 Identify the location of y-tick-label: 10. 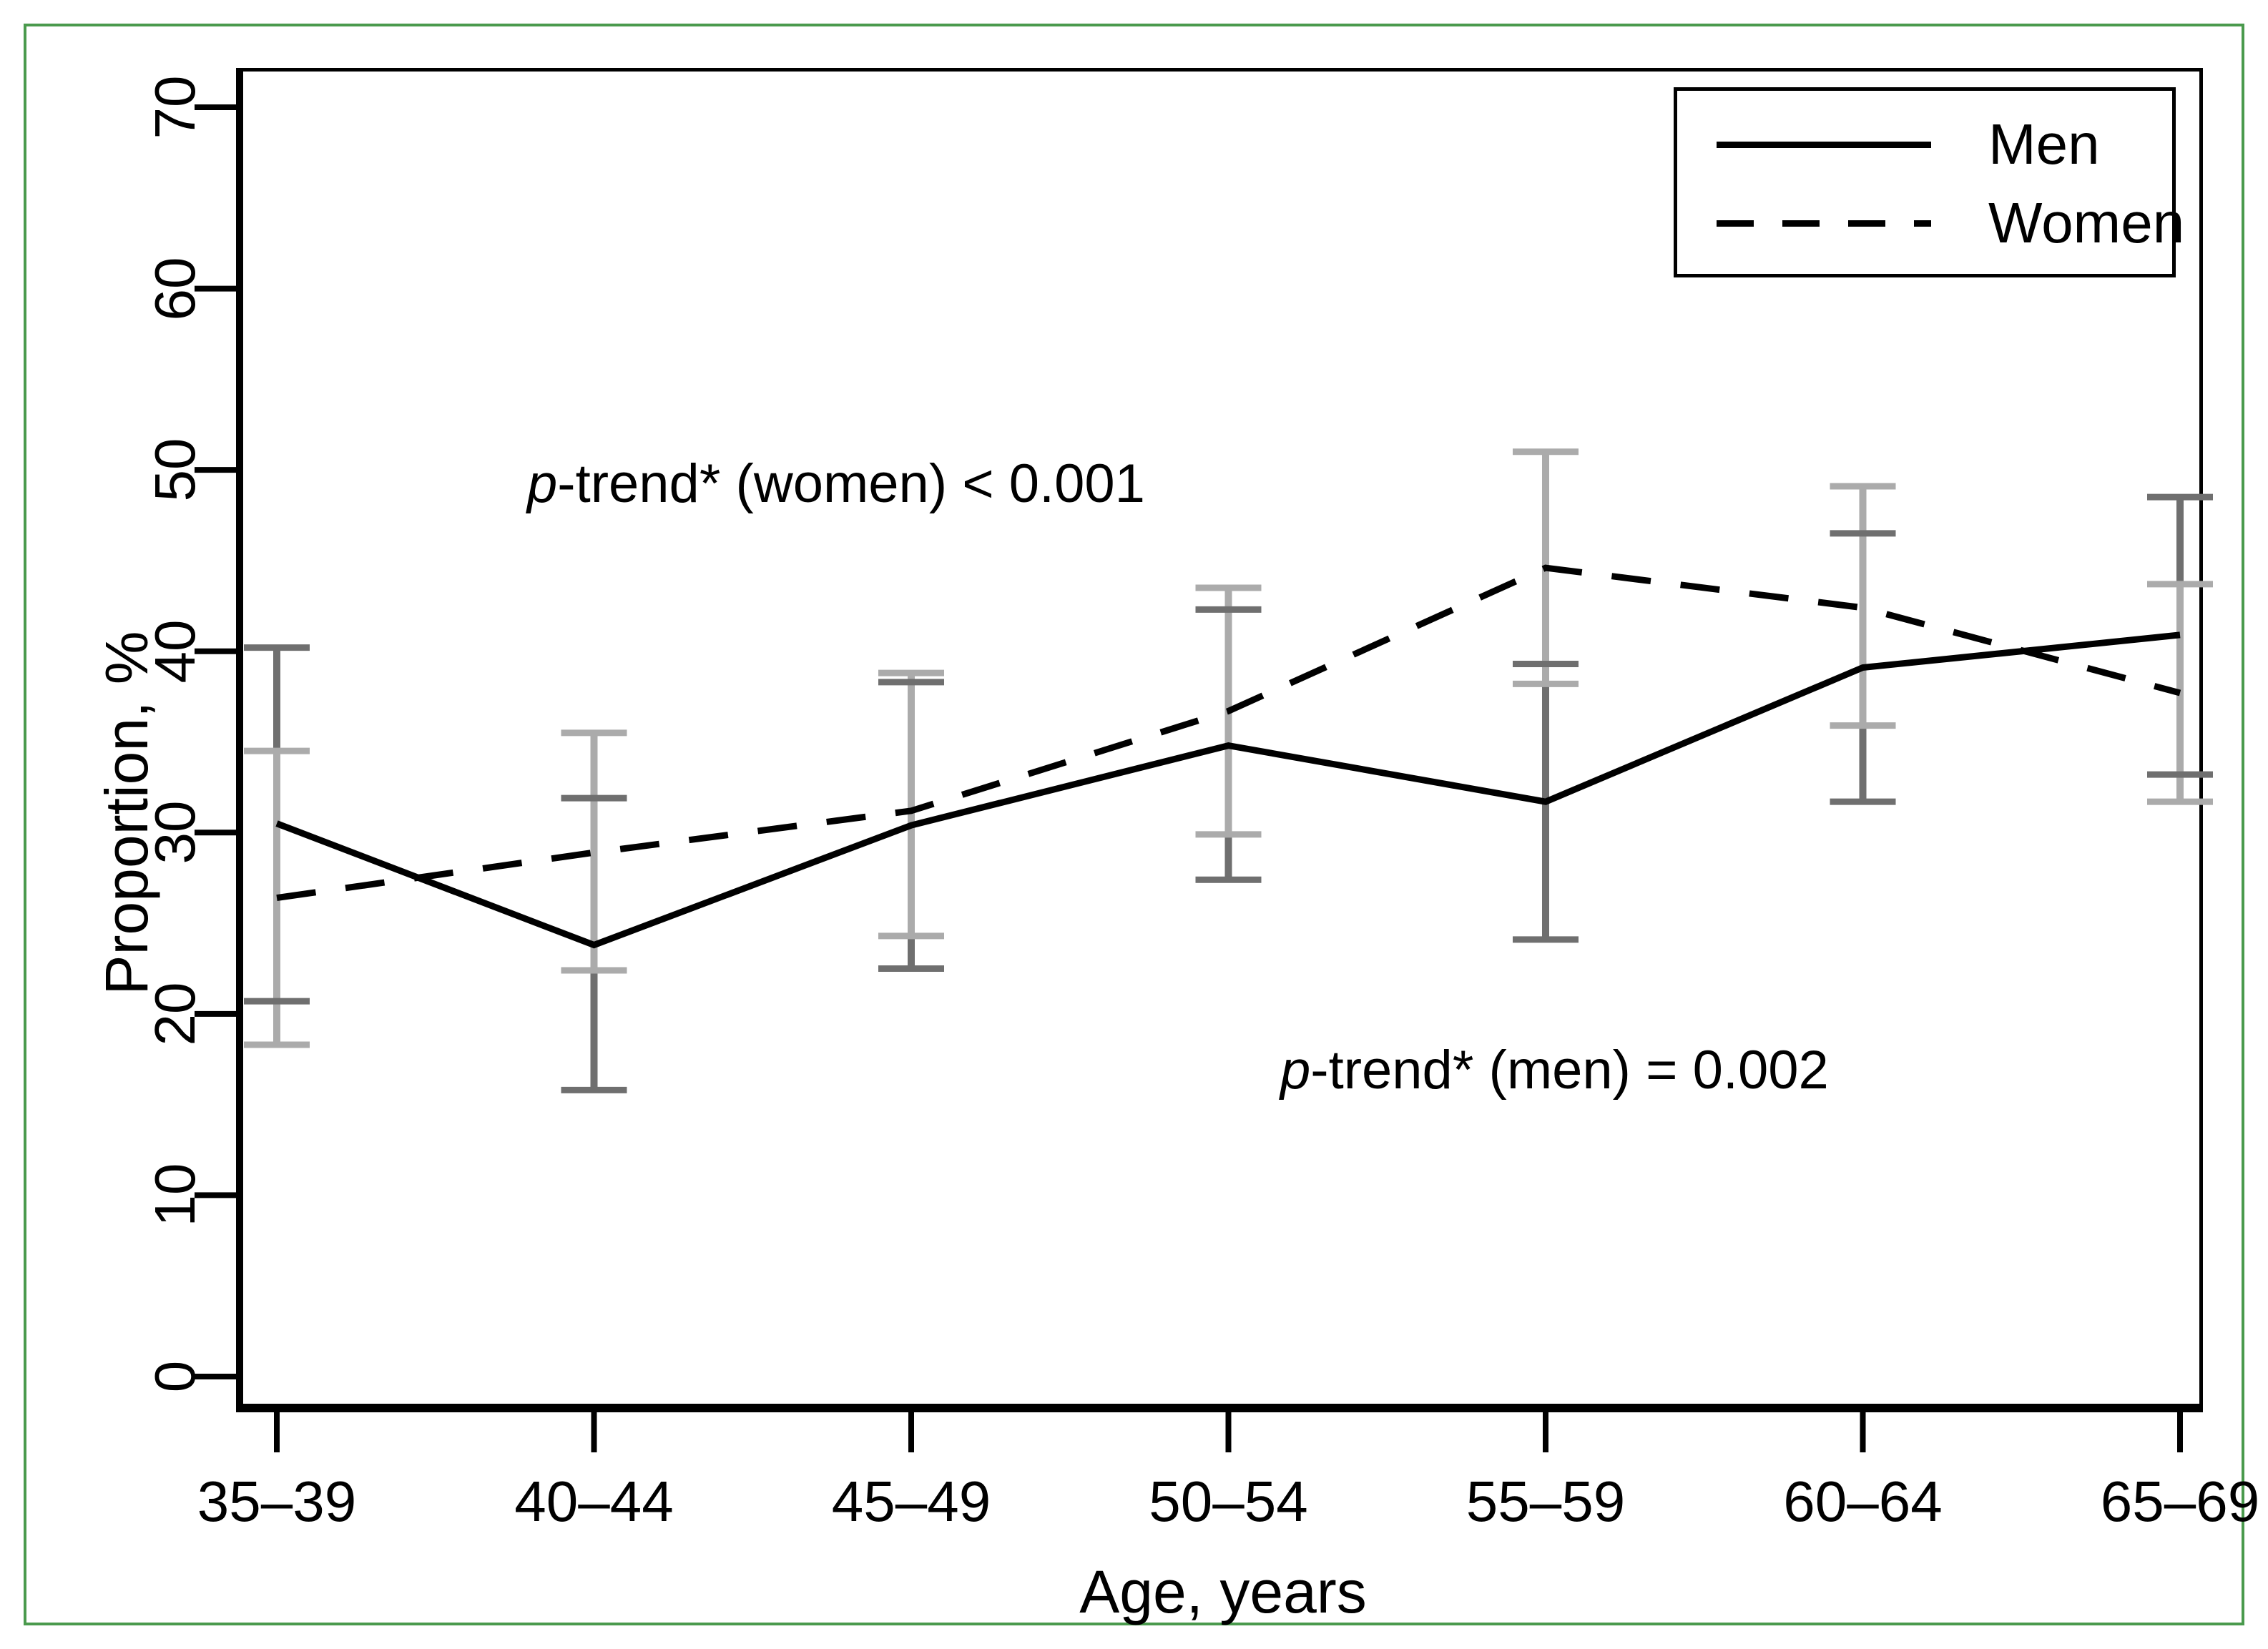
(175, 1195).